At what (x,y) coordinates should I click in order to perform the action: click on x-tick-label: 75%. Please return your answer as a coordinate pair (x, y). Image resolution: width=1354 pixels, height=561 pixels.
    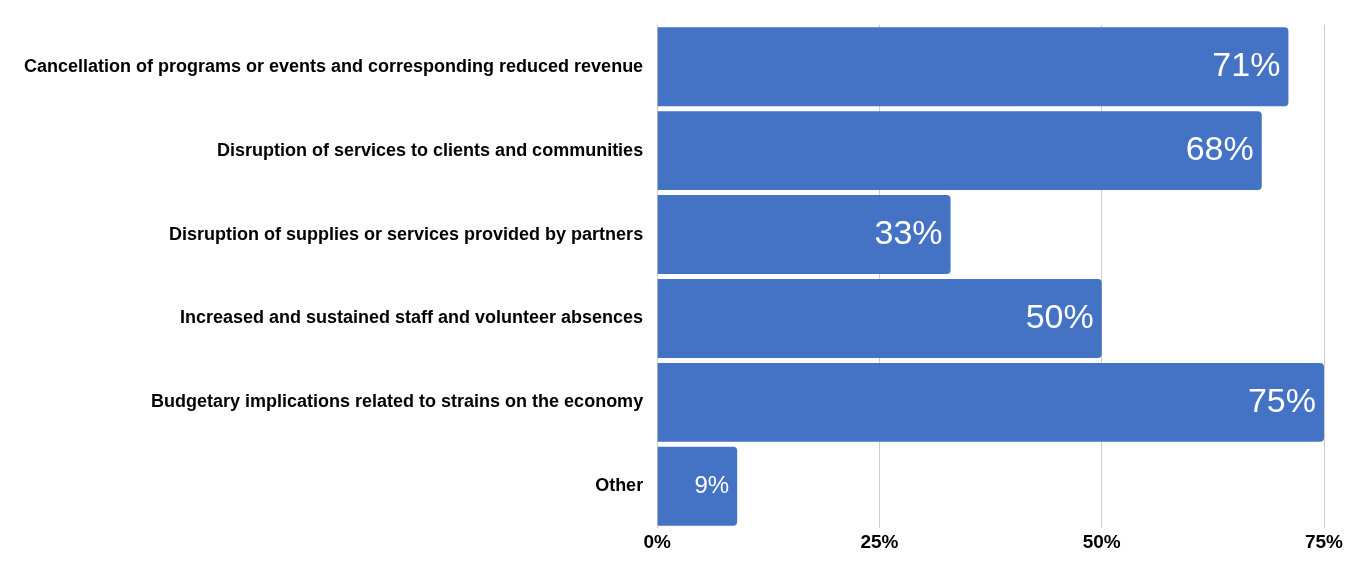
    Looking at the image, I should click on (1324, 541).